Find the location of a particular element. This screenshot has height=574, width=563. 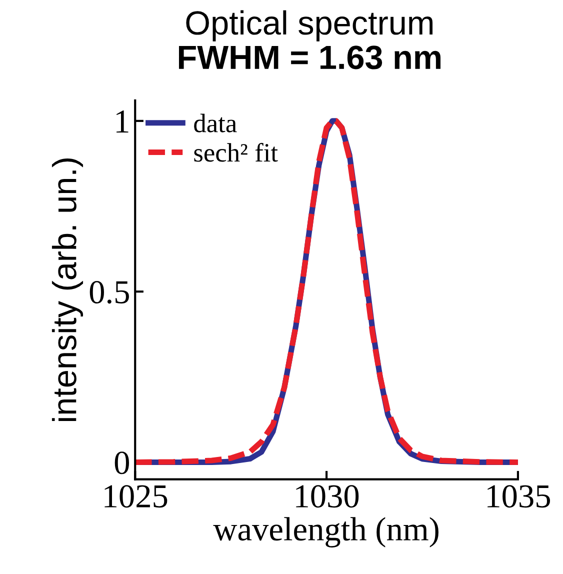

y-axis-title: intensity (arb. un.) is located at coordinates (68, 290).